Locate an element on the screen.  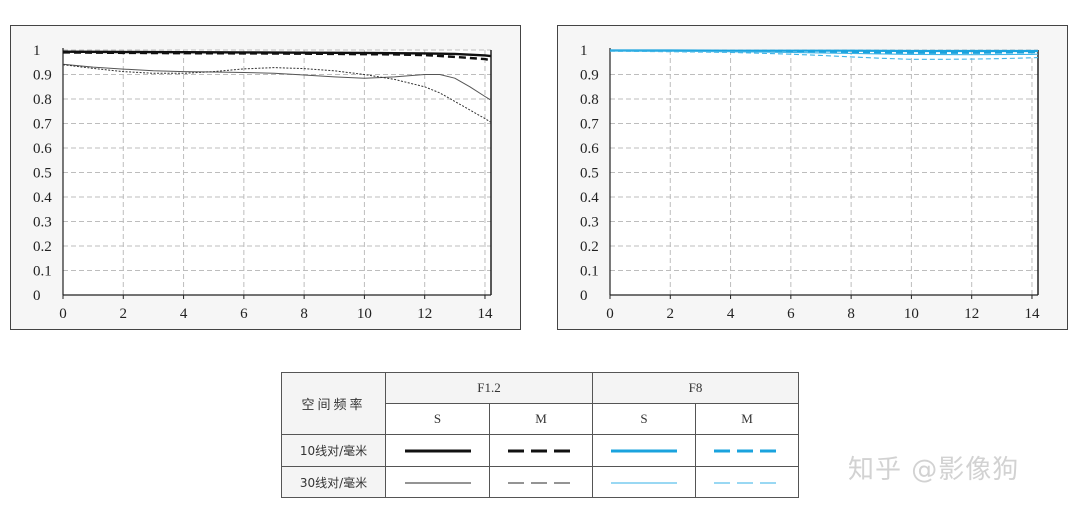
legend-col-m-f8: M is located at coordinates (747, 419).